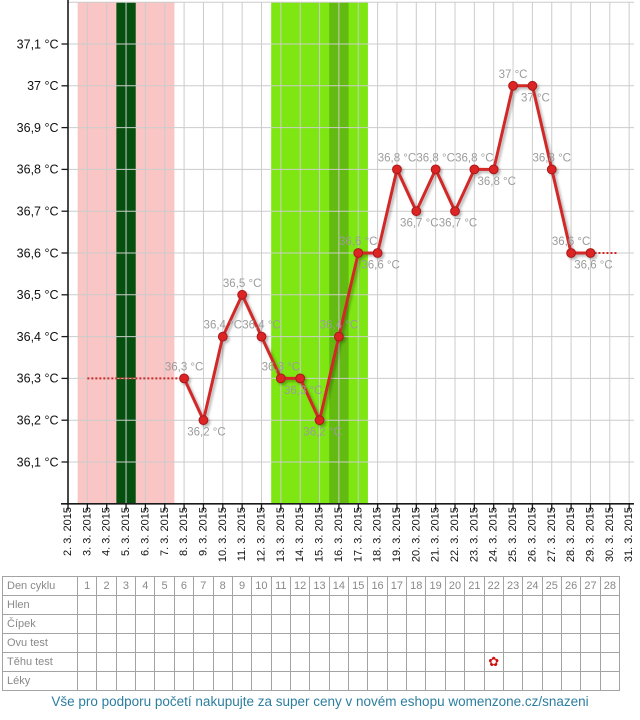 The width and height of the screenshot is (640, 720). I want to click on pregnancy-test-flower-icon: ✿, so click(494, 661).